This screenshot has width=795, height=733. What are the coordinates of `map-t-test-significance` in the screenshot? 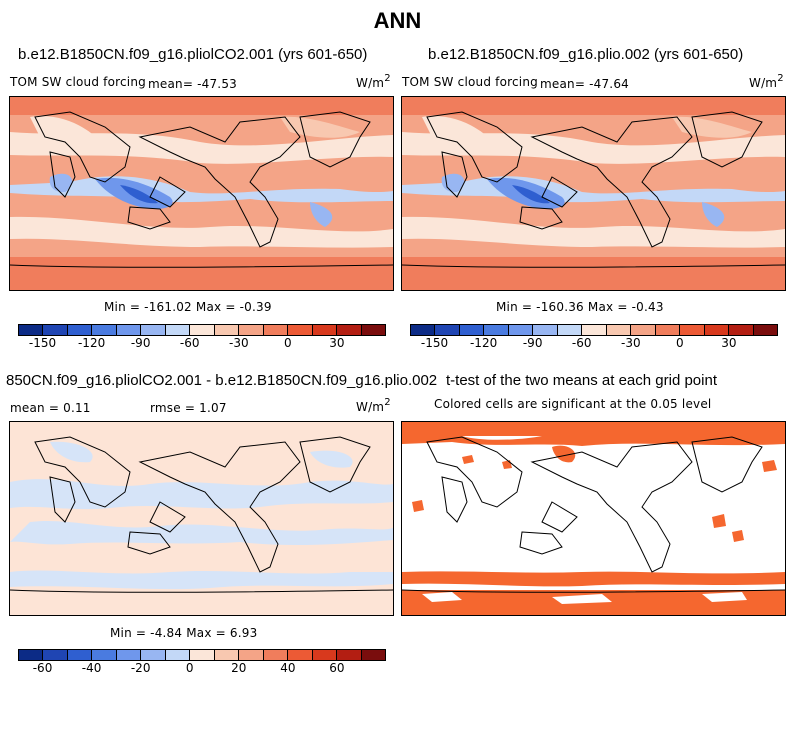 It's located at (593, 518).